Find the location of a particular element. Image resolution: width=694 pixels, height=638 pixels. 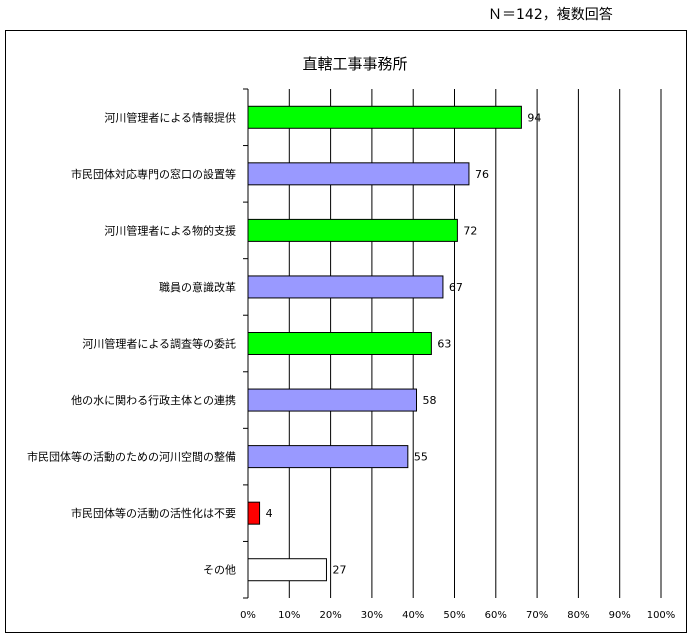

category-label: 市民団体等の活動のための河川空間の整備 is located at coordinates (131, 457).